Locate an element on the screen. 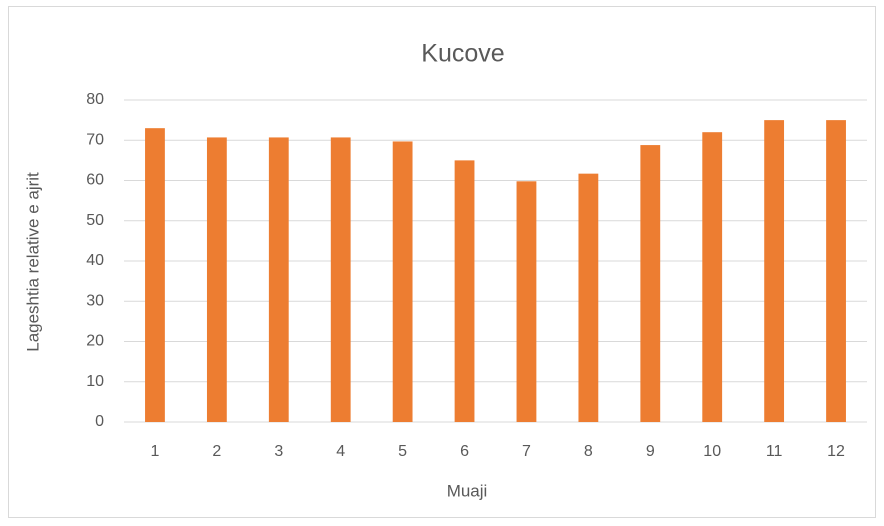 The width and height of the screenshot is (884, 526). y-tick-label: 0 is located at coordinates (99, 421).